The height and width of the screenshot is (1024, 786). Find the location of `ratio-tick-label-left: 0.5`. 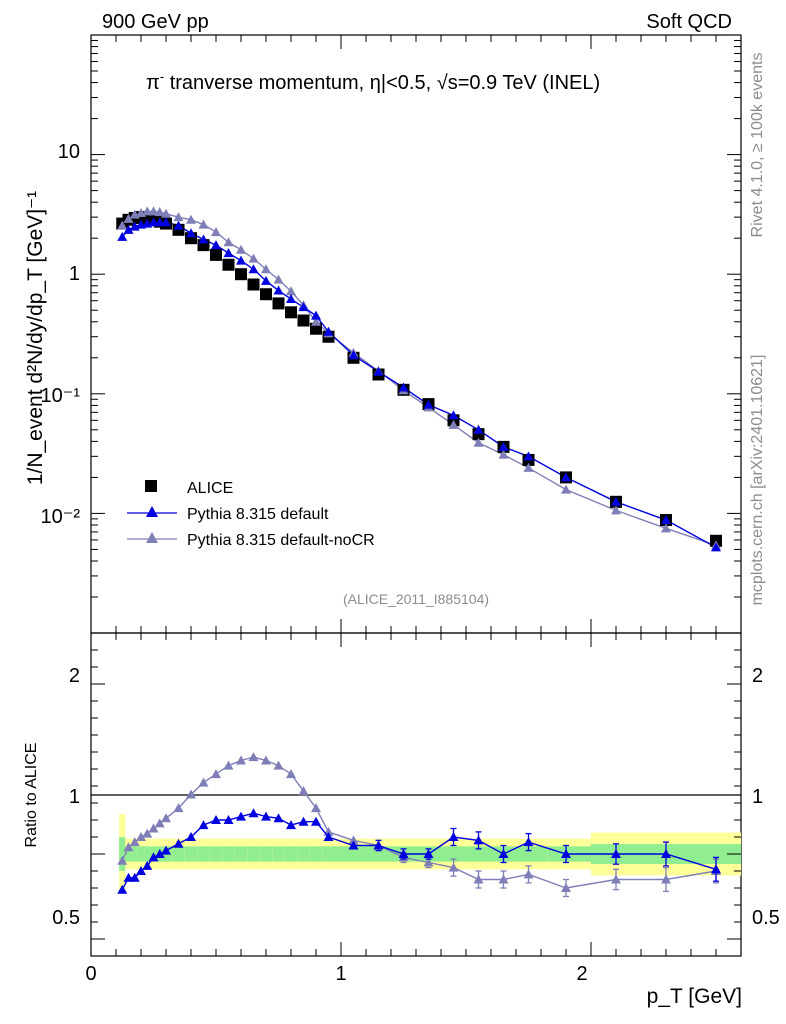

ratio-tick-label-left: 0.5 is located at coordinates (66, 918).